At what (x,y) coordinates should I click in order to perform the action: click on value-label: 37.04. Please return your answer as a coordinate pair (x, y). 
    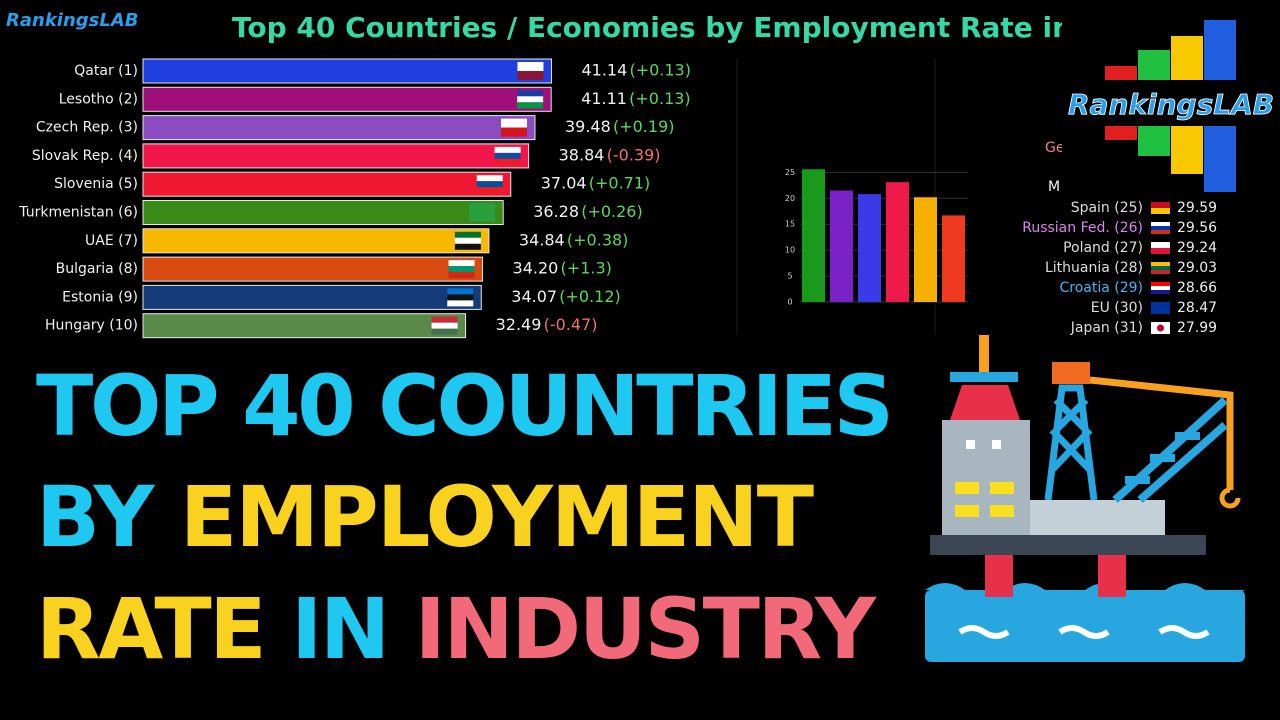
    Looking at the image, I should click on (564, 183).